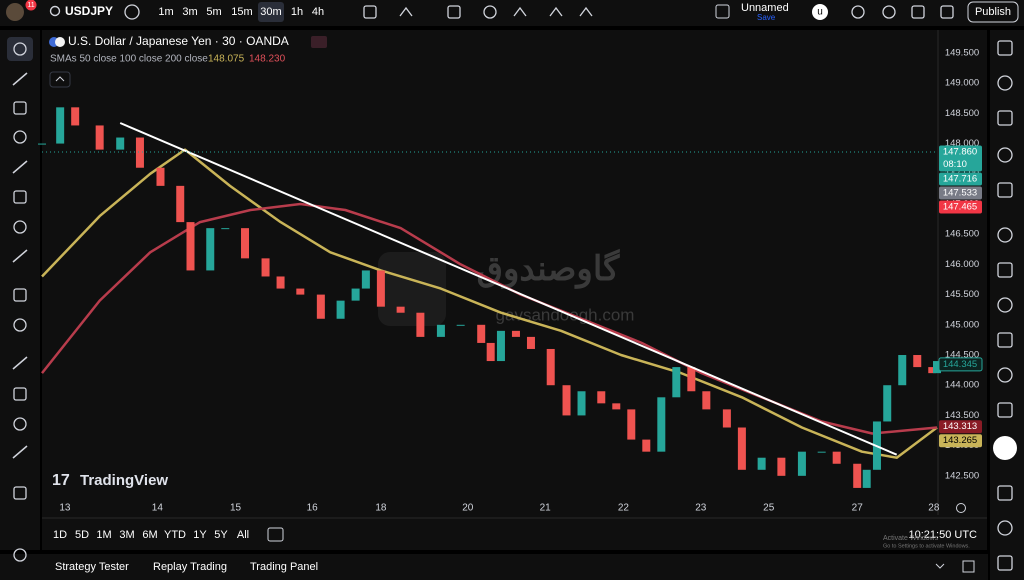 This screenshot has width=1024, height=580. I want to click on range-button: YTD, so click(175, 535).